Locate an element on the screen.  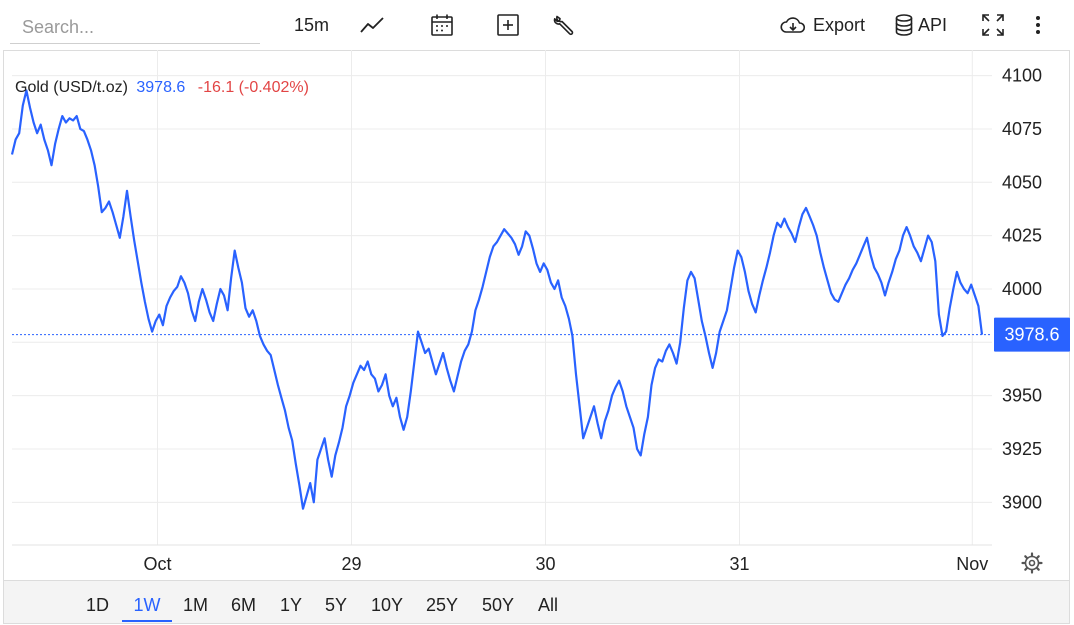
y-tick-label: 4075 is located at coordinates (1022, 129).